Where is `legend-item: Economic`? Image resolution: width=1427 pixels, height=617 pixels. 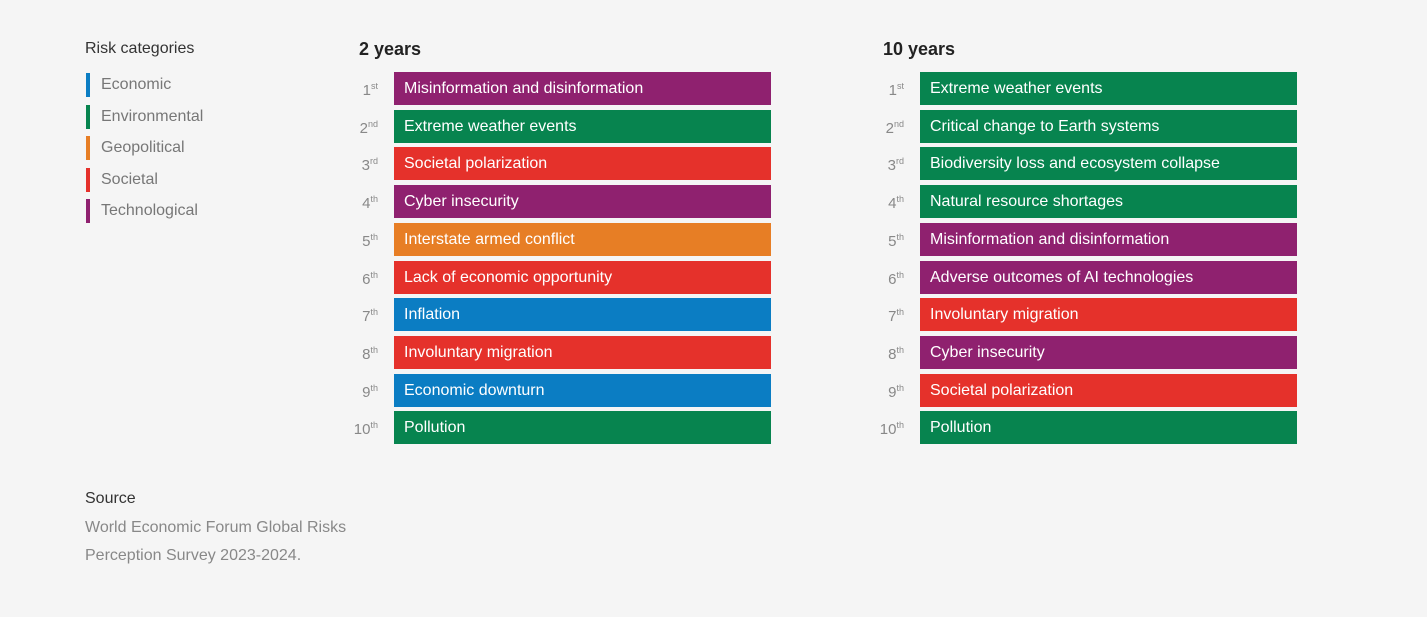 legend-item: Economic is located at coordinates (128, 85).